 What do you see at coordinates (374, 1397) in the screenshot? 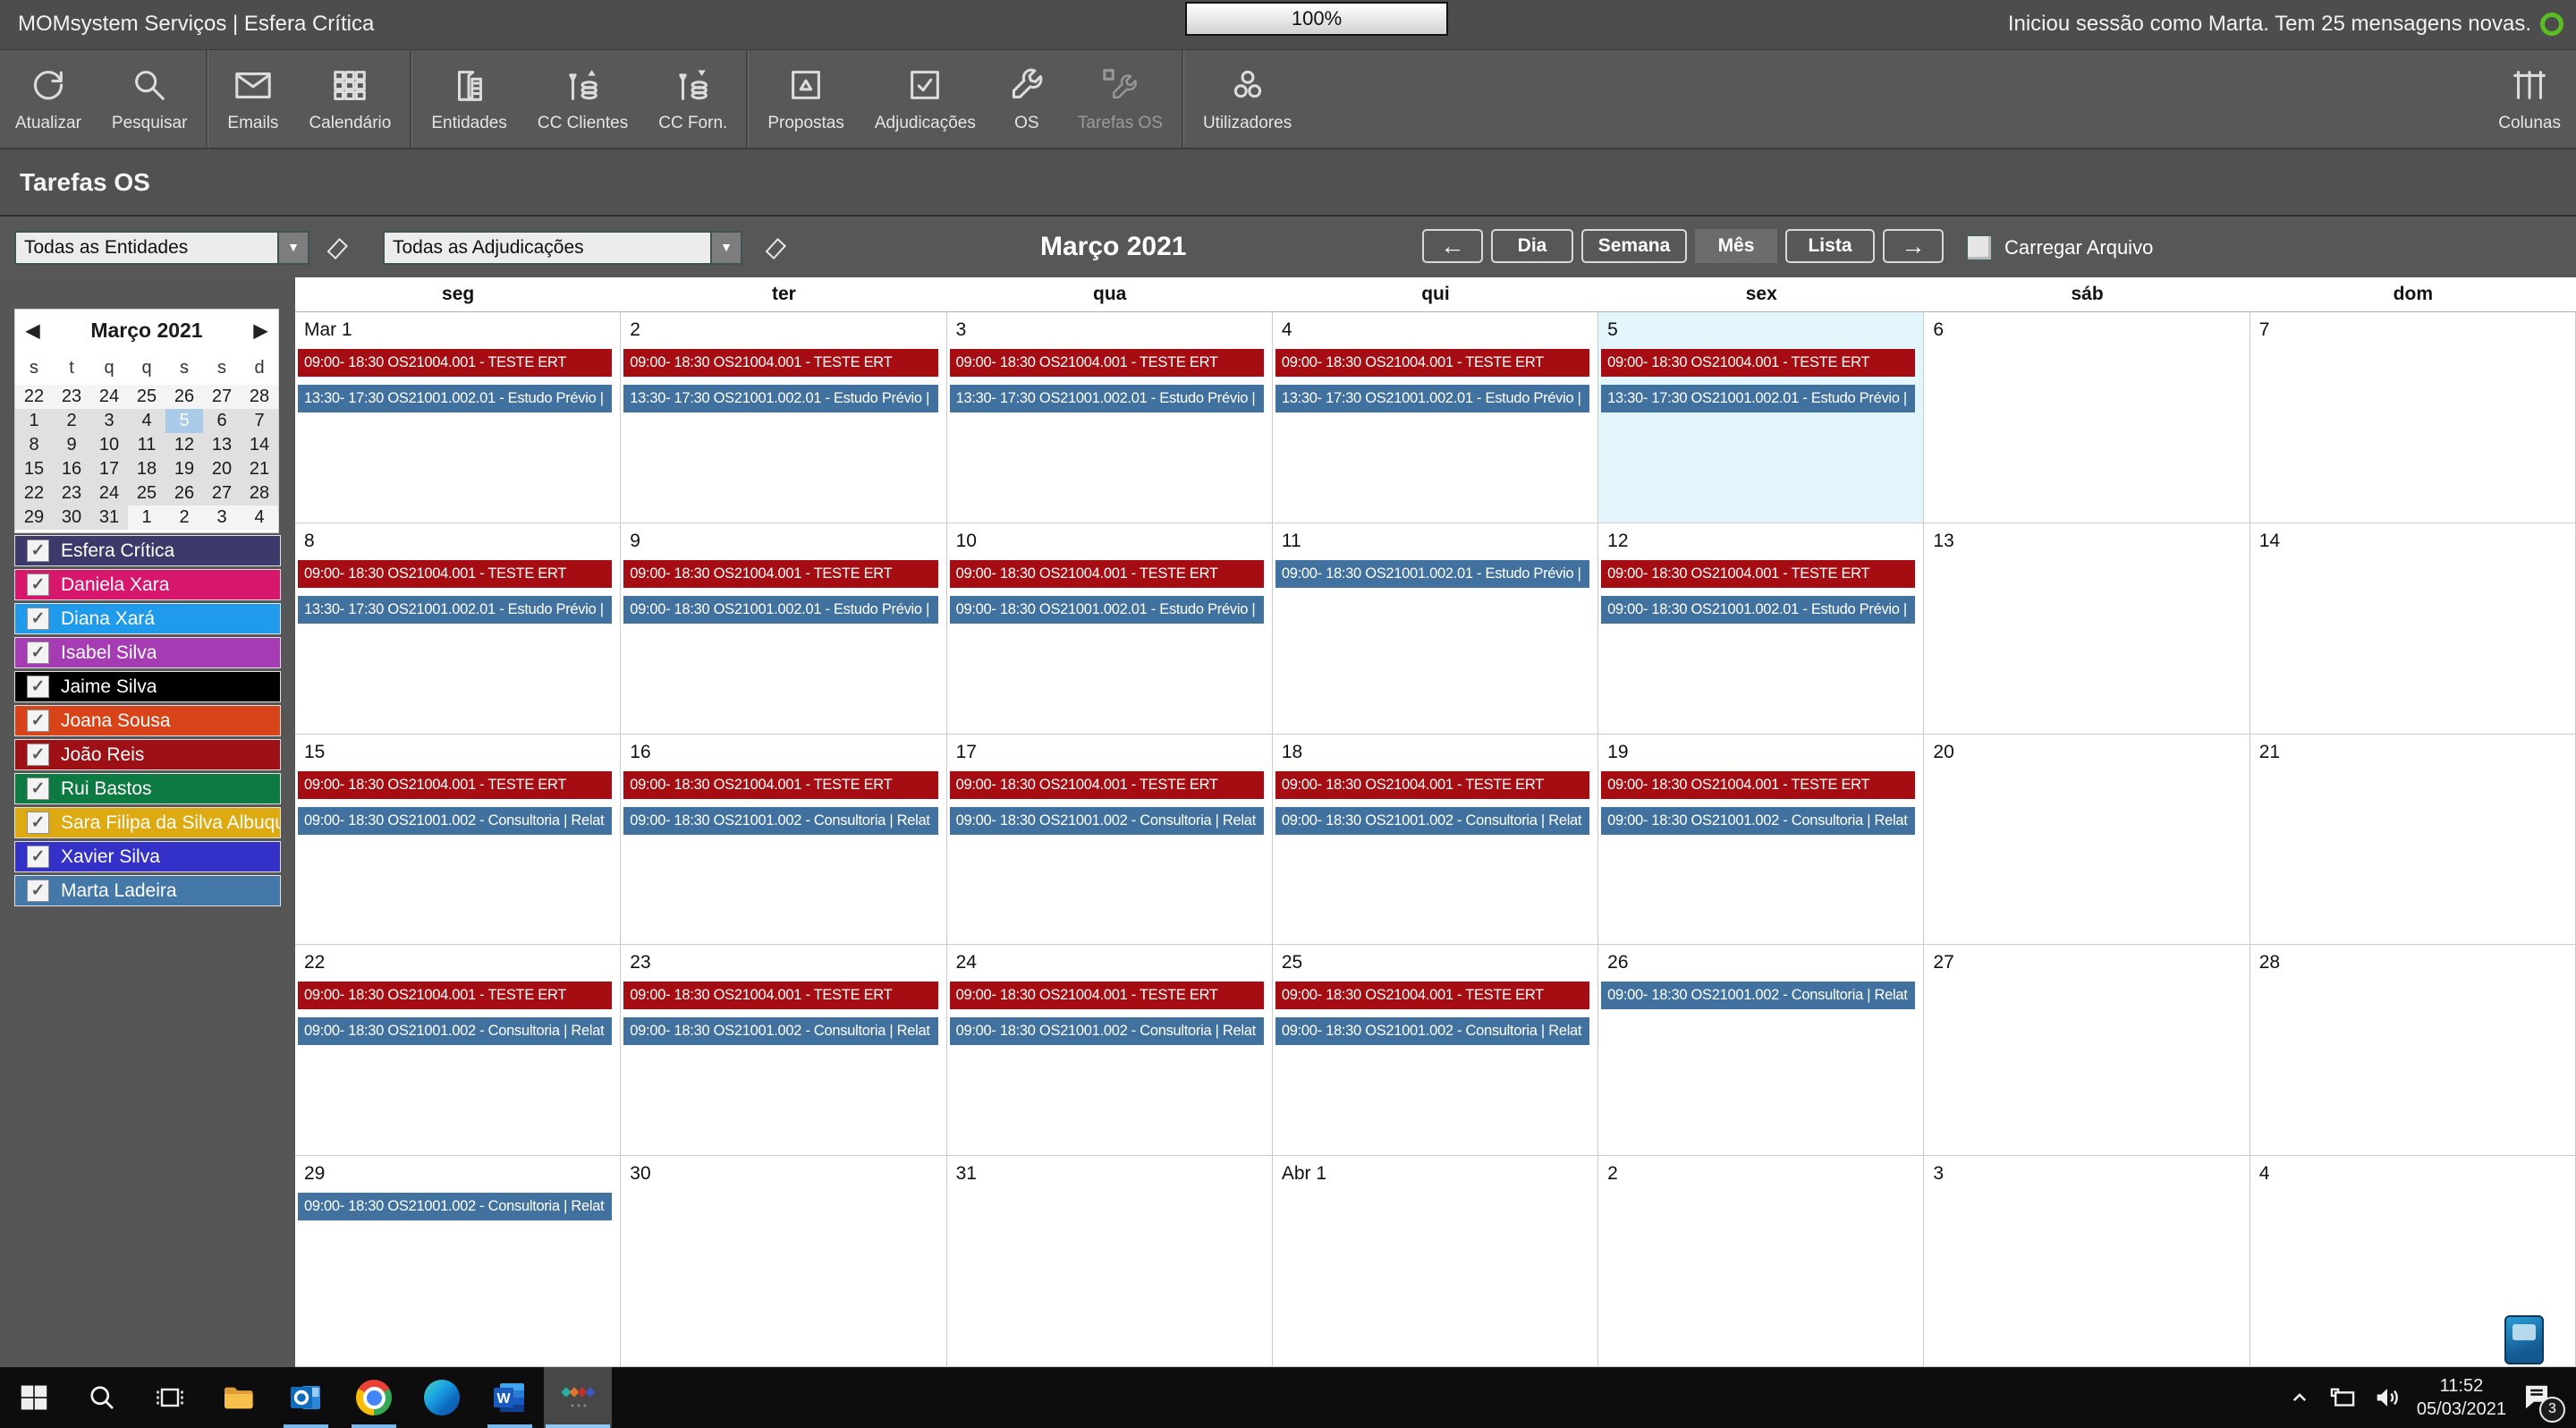
I see `taskbar-chrome-icon` at bounding box center [374, 1397].